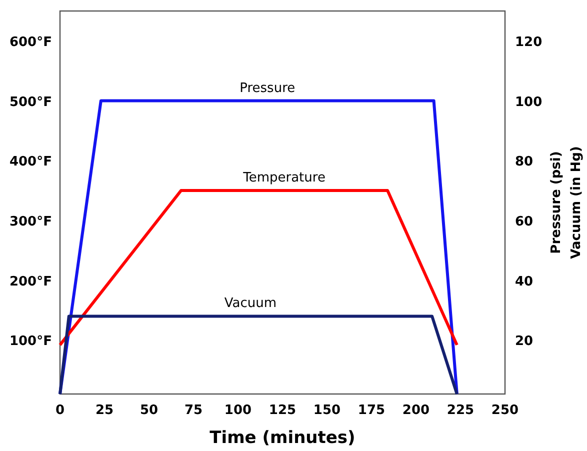  What do you see at coordinates (30, 102) in the screenshot?
I see `y-tick-label: 500°F` at bounding box center [30, 102].